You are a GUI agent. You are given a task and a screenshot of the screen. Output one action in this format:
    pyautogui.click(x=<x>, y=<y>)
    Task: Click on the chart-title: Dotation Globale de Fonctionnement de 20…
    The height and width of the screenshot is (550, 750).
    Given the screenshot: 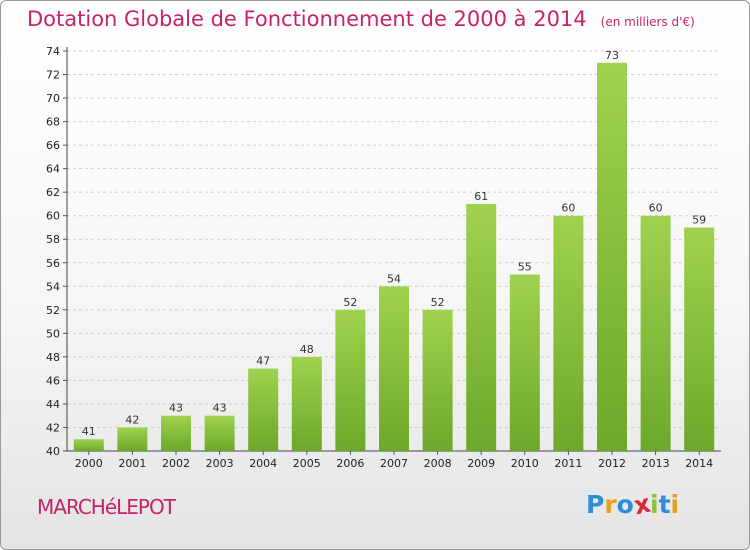 What is the action you would take?
    pyautogui.click(x=307, y=19)
    